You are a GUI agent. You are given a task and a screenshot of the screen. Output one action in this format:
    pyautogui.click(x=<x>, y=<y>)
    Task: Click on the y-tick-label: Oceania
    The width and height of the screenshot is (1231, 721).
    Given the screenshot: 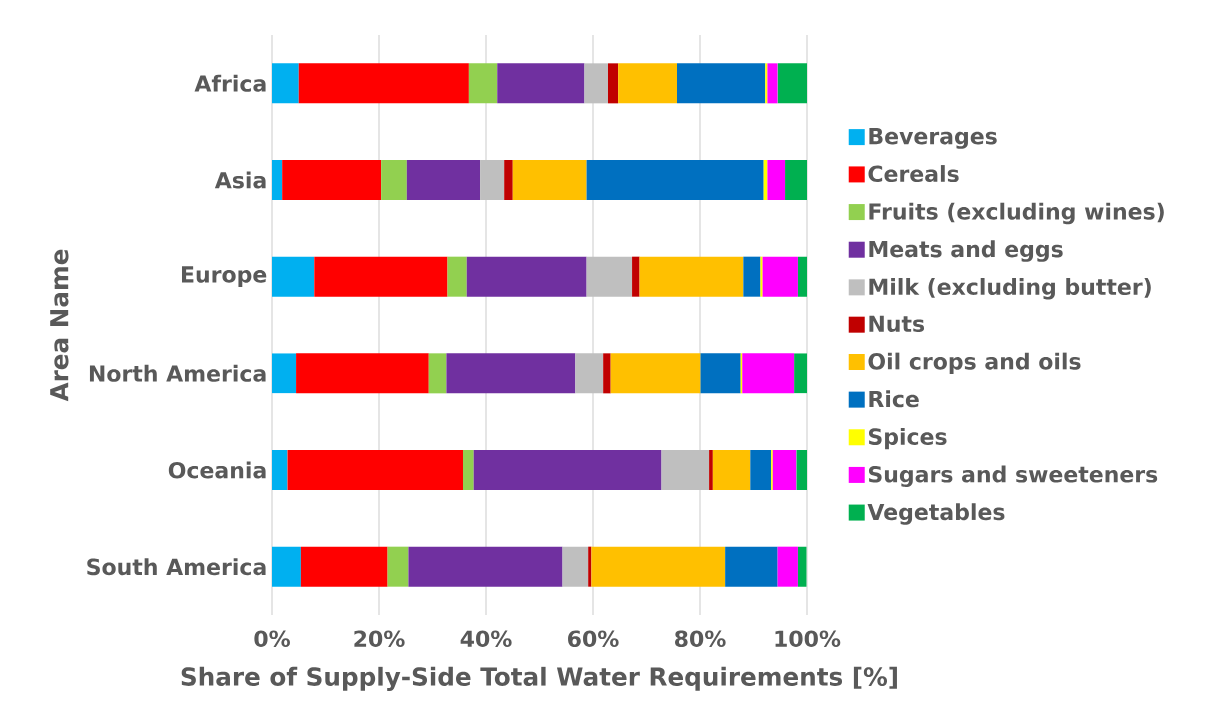 What is the action you would take?
    pyautogui.click(x=217, y=470)
    